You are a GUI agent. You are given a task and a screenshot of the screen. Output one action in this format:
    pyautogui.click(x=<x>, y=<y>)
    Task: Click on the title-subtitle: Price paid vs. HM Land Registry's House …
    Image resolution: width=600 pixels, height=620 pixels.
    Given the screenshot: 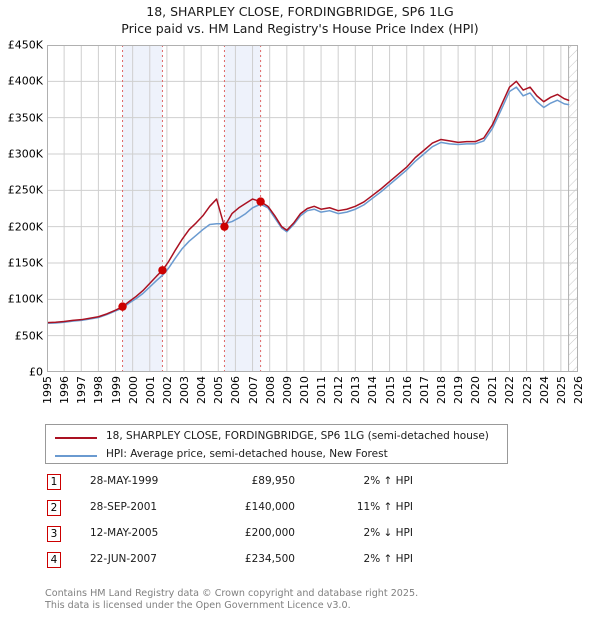 What is the action you would take?
    pyautogui.click(x=300, y=28)
    